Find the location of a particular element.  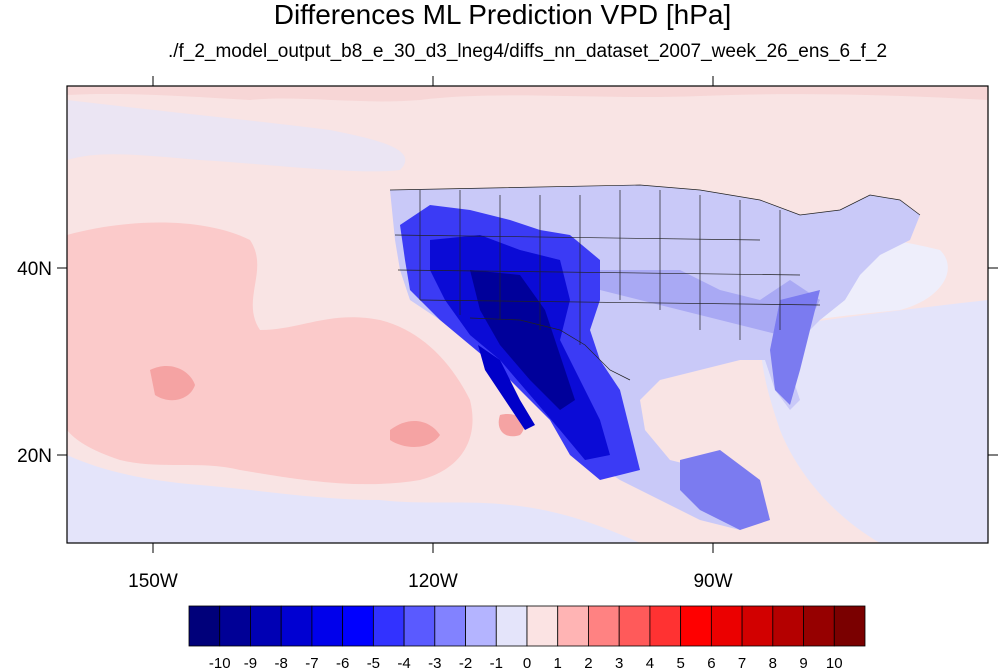

colorbar-label: 8 is located at coordinates (773, 663).